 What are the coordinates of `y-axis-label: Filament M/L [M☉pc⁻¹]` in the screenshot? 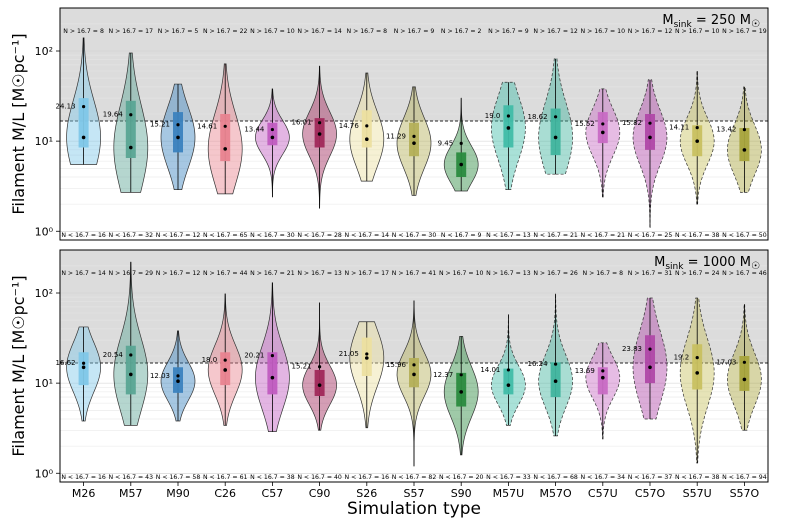 It's located at (18, 123).